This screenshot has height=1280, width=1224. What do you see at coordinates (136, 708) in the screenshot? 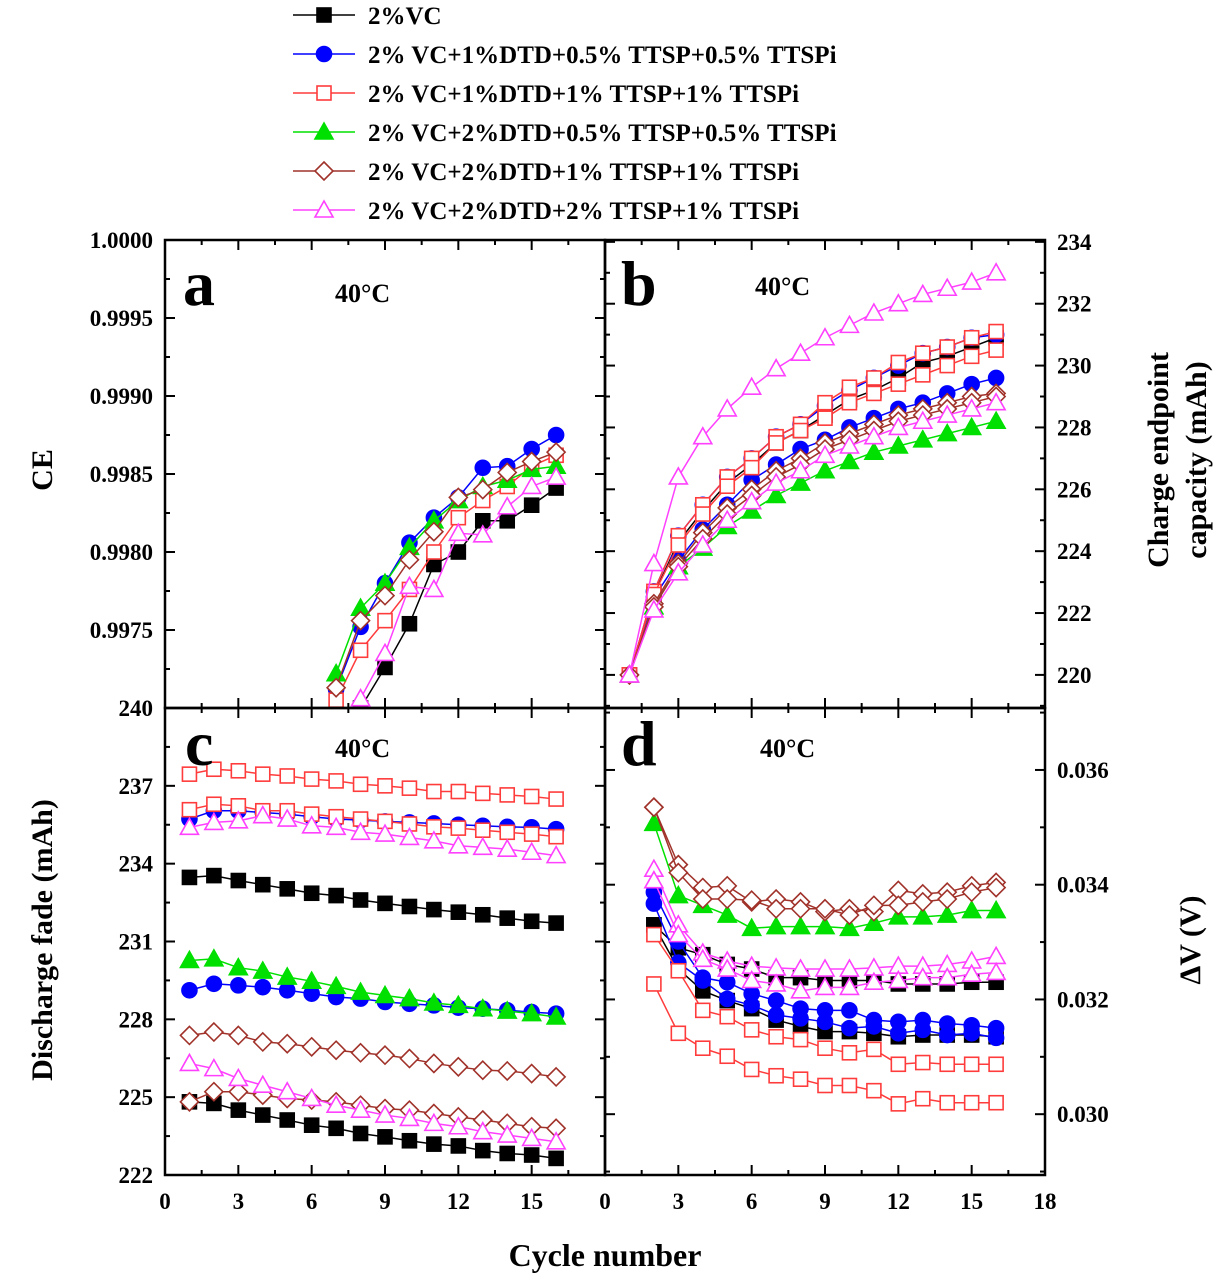
I see `y-tick-label: 240` at bounding box center [136, 708].